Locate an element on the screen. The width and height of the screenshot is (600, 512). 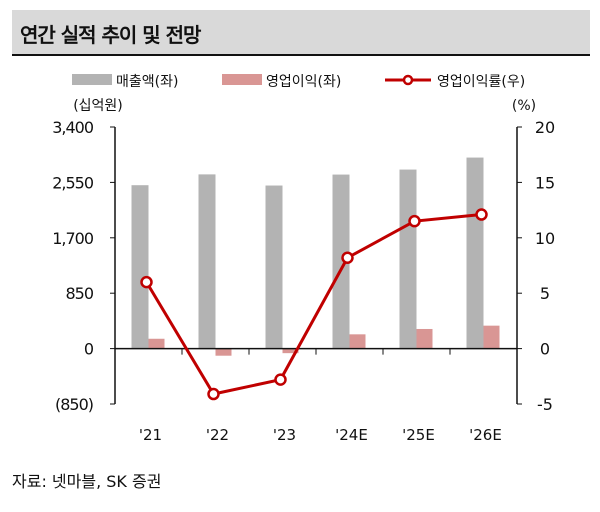
x-tick-label: '26E is located at coordinates (485, 435).